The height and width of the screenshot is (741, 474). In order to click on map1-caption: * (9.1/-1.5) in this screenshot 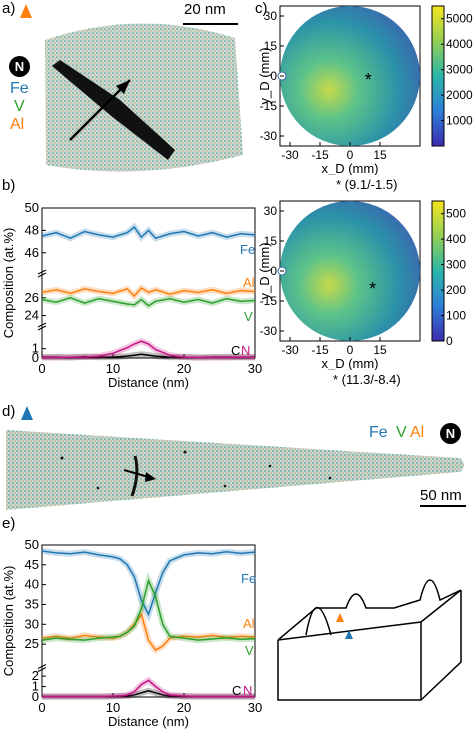, I will do `click(367, 184)`.